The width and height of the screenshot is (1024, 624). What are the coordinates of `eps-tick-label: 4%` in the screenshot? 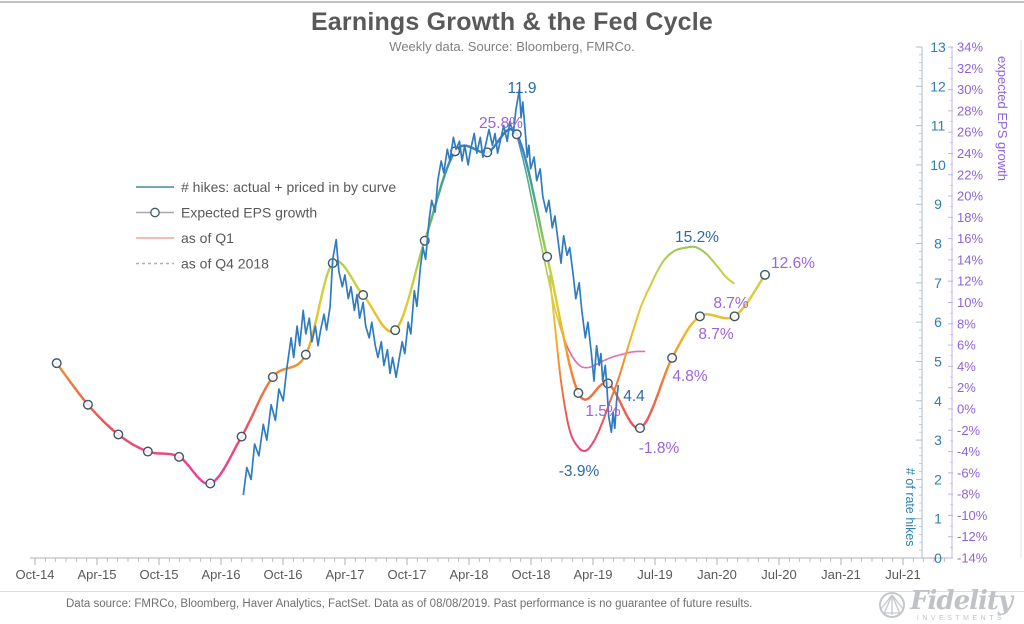 It's located at (966, 366).